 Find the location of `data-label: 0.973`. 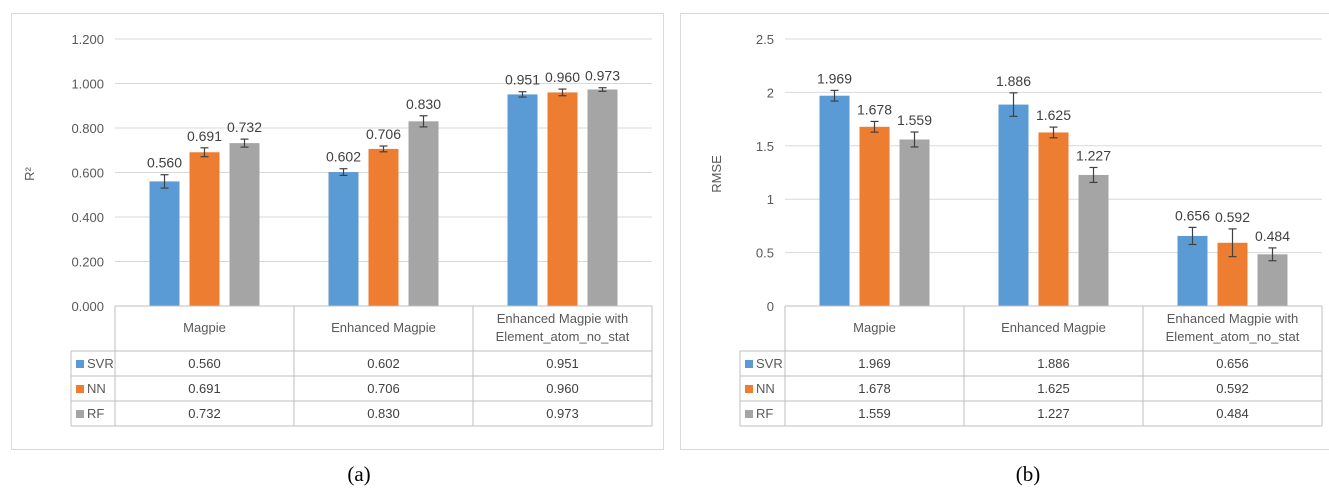

data-label: 0.973 is located at coordinates (602, 76).